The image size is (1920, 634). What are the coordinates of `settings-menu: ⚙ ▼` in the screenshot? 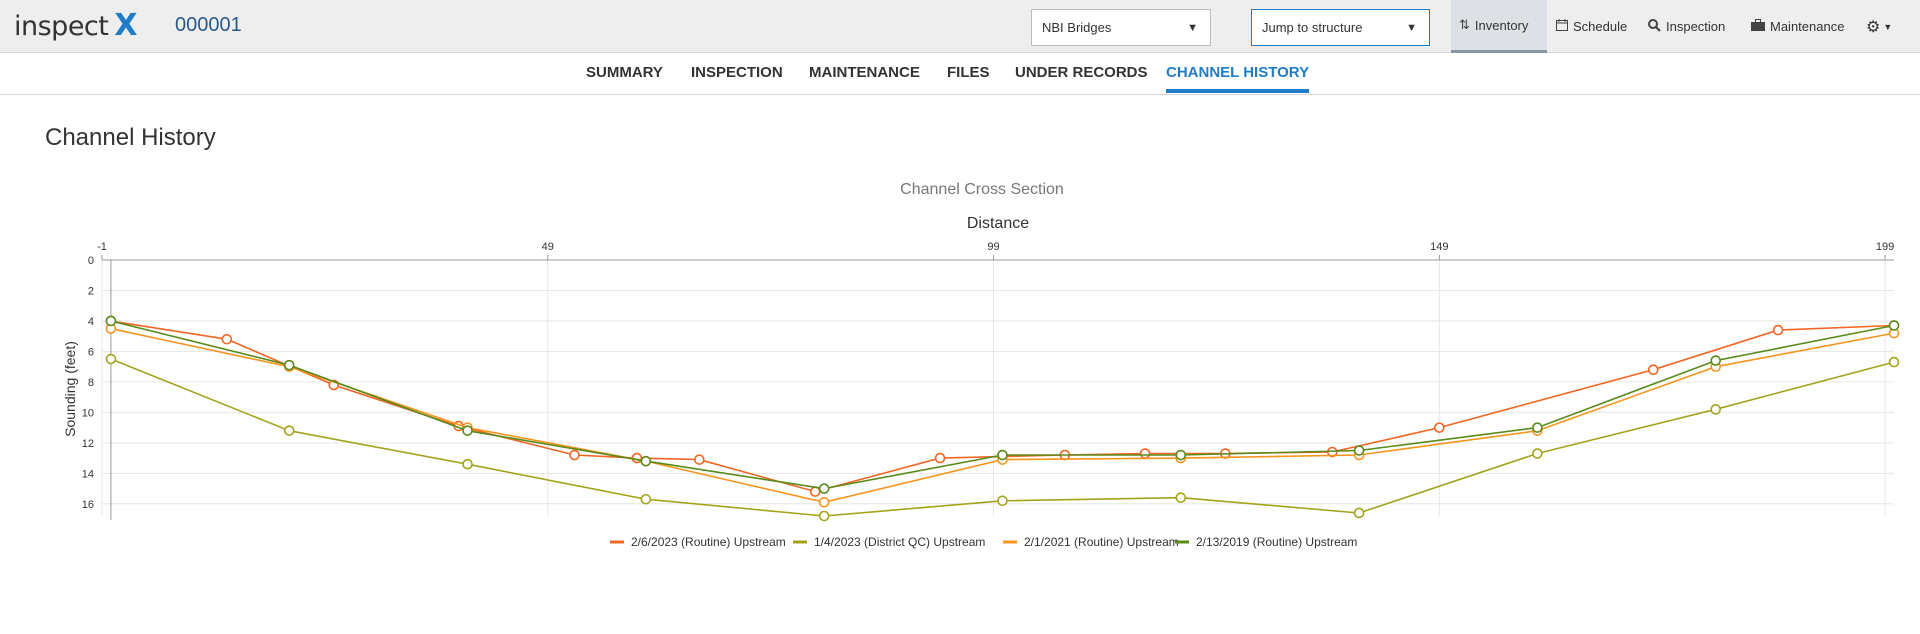 It's located at (1879, 26).